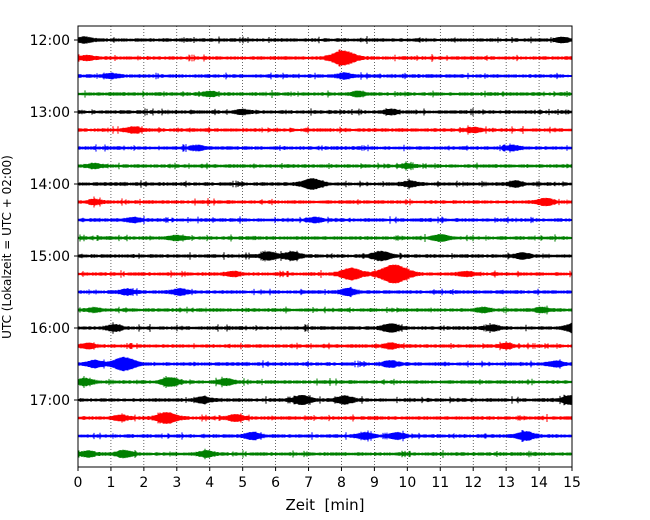 The width and height of the screenshot is (650, 520). Describe the element at coordinates (308, 483) in the screenshot. I see `x-tick-label: 7` at that location.